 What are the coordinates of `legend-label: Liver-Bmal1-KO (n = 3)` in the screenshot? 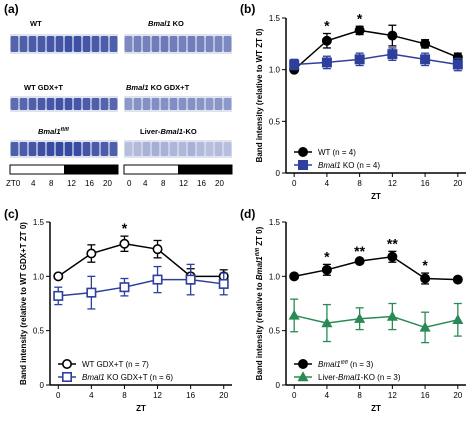 It's located at (359, 377).